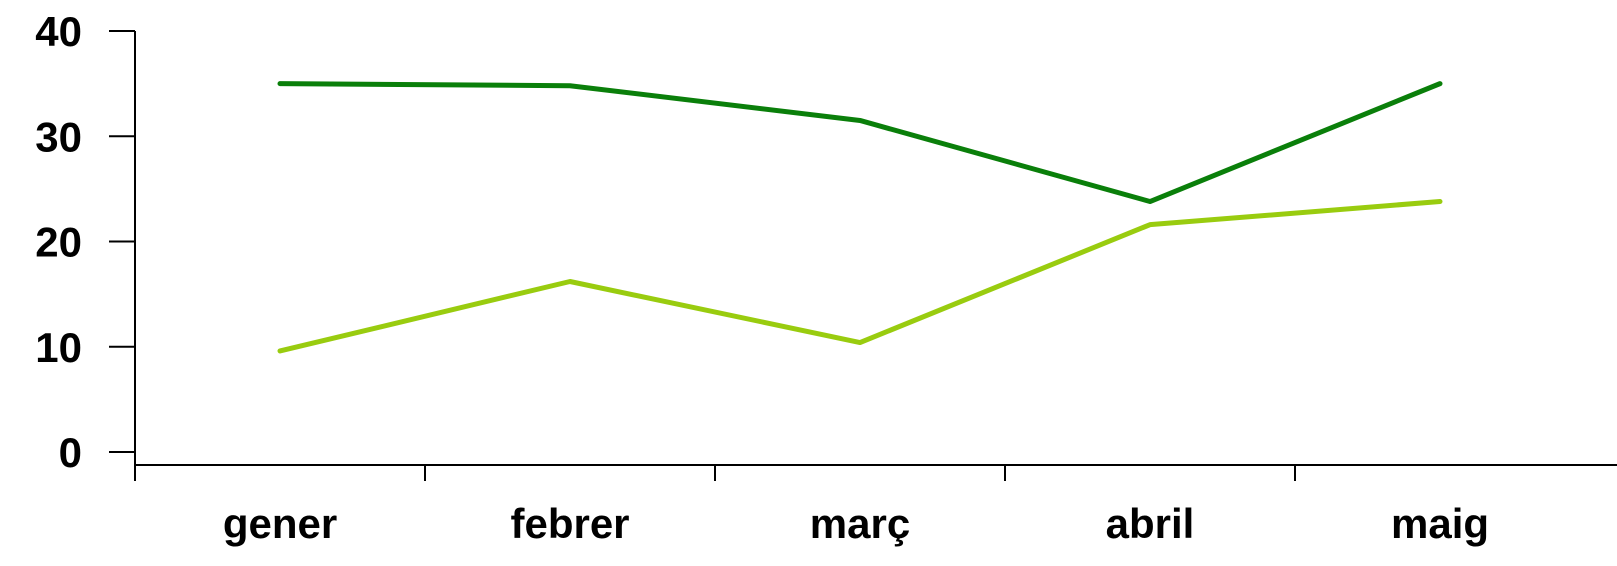  I want to click on x-axis-ticks: gener febrer març abril maig, so click(811, 506).